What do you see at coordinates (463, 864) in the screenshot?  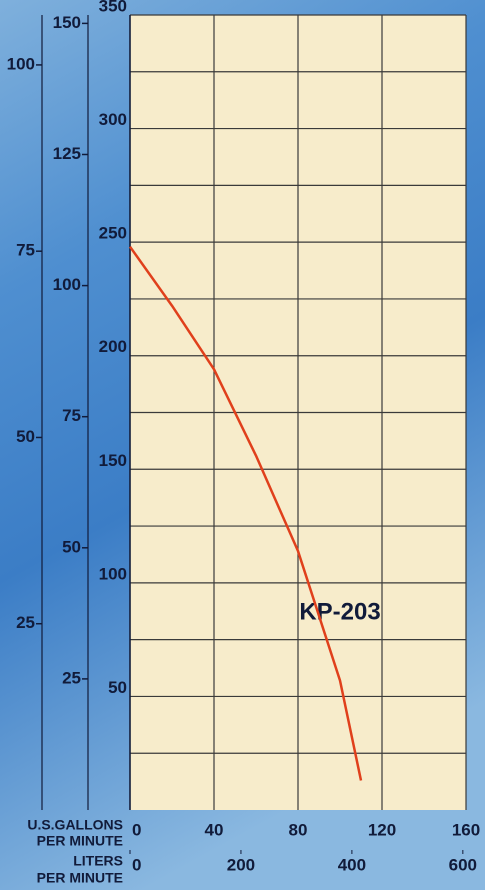 I see `x2-tick-label: 600` at bounding box center [463, 864].